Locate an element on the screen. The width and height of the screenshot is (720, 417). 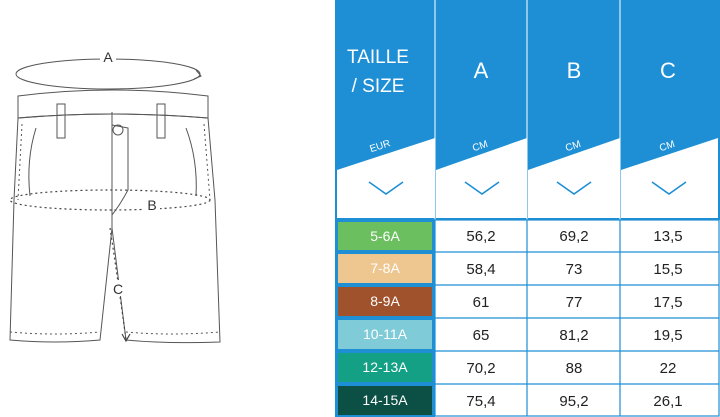
table-row: 10-11A 65 81,2 19,5 is located at coordinates (510, 334).